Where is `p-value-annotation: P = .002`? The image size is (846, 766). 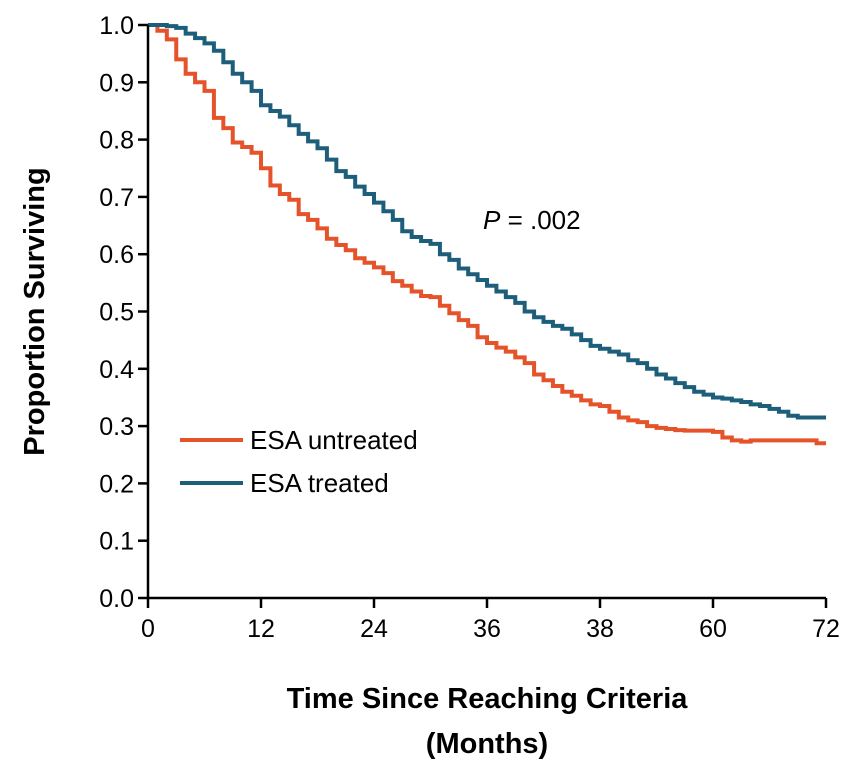 p-value-annotation: P = .002 is located at coordinates (532, 220).